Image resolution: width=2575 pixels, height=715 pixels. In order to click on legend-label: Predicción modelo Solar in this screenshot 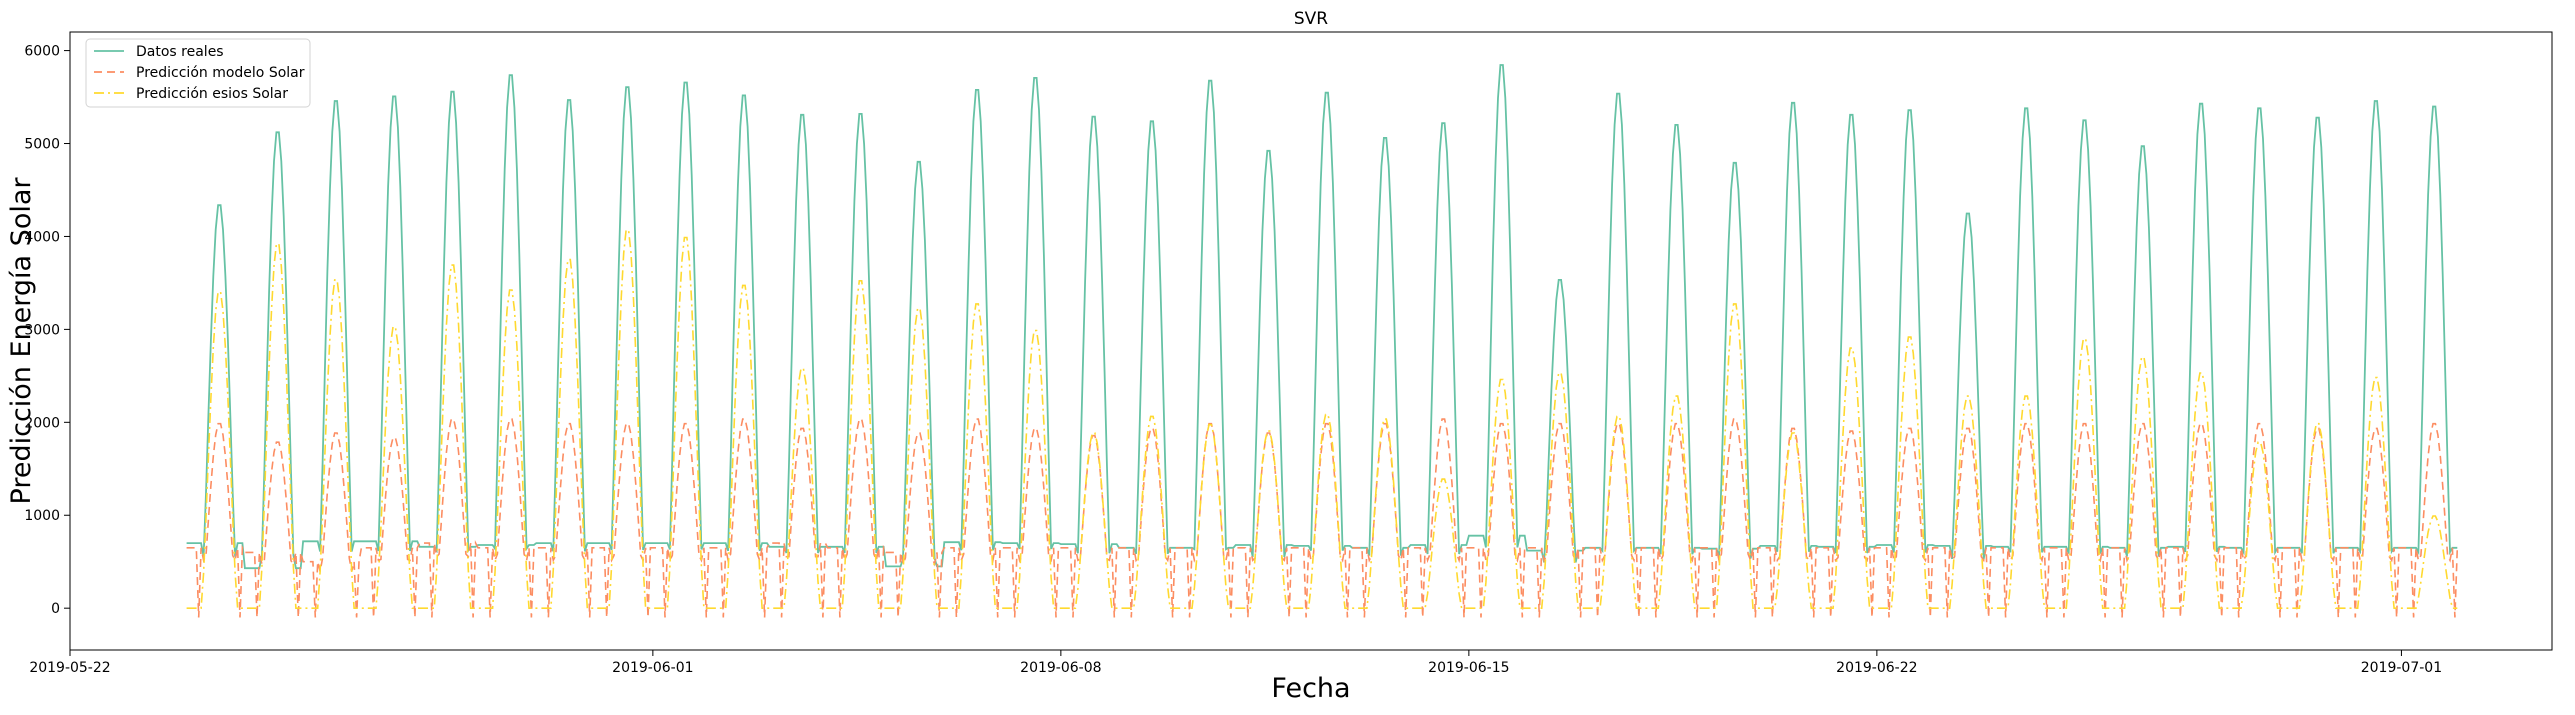, I will do `click(220, 73)`.